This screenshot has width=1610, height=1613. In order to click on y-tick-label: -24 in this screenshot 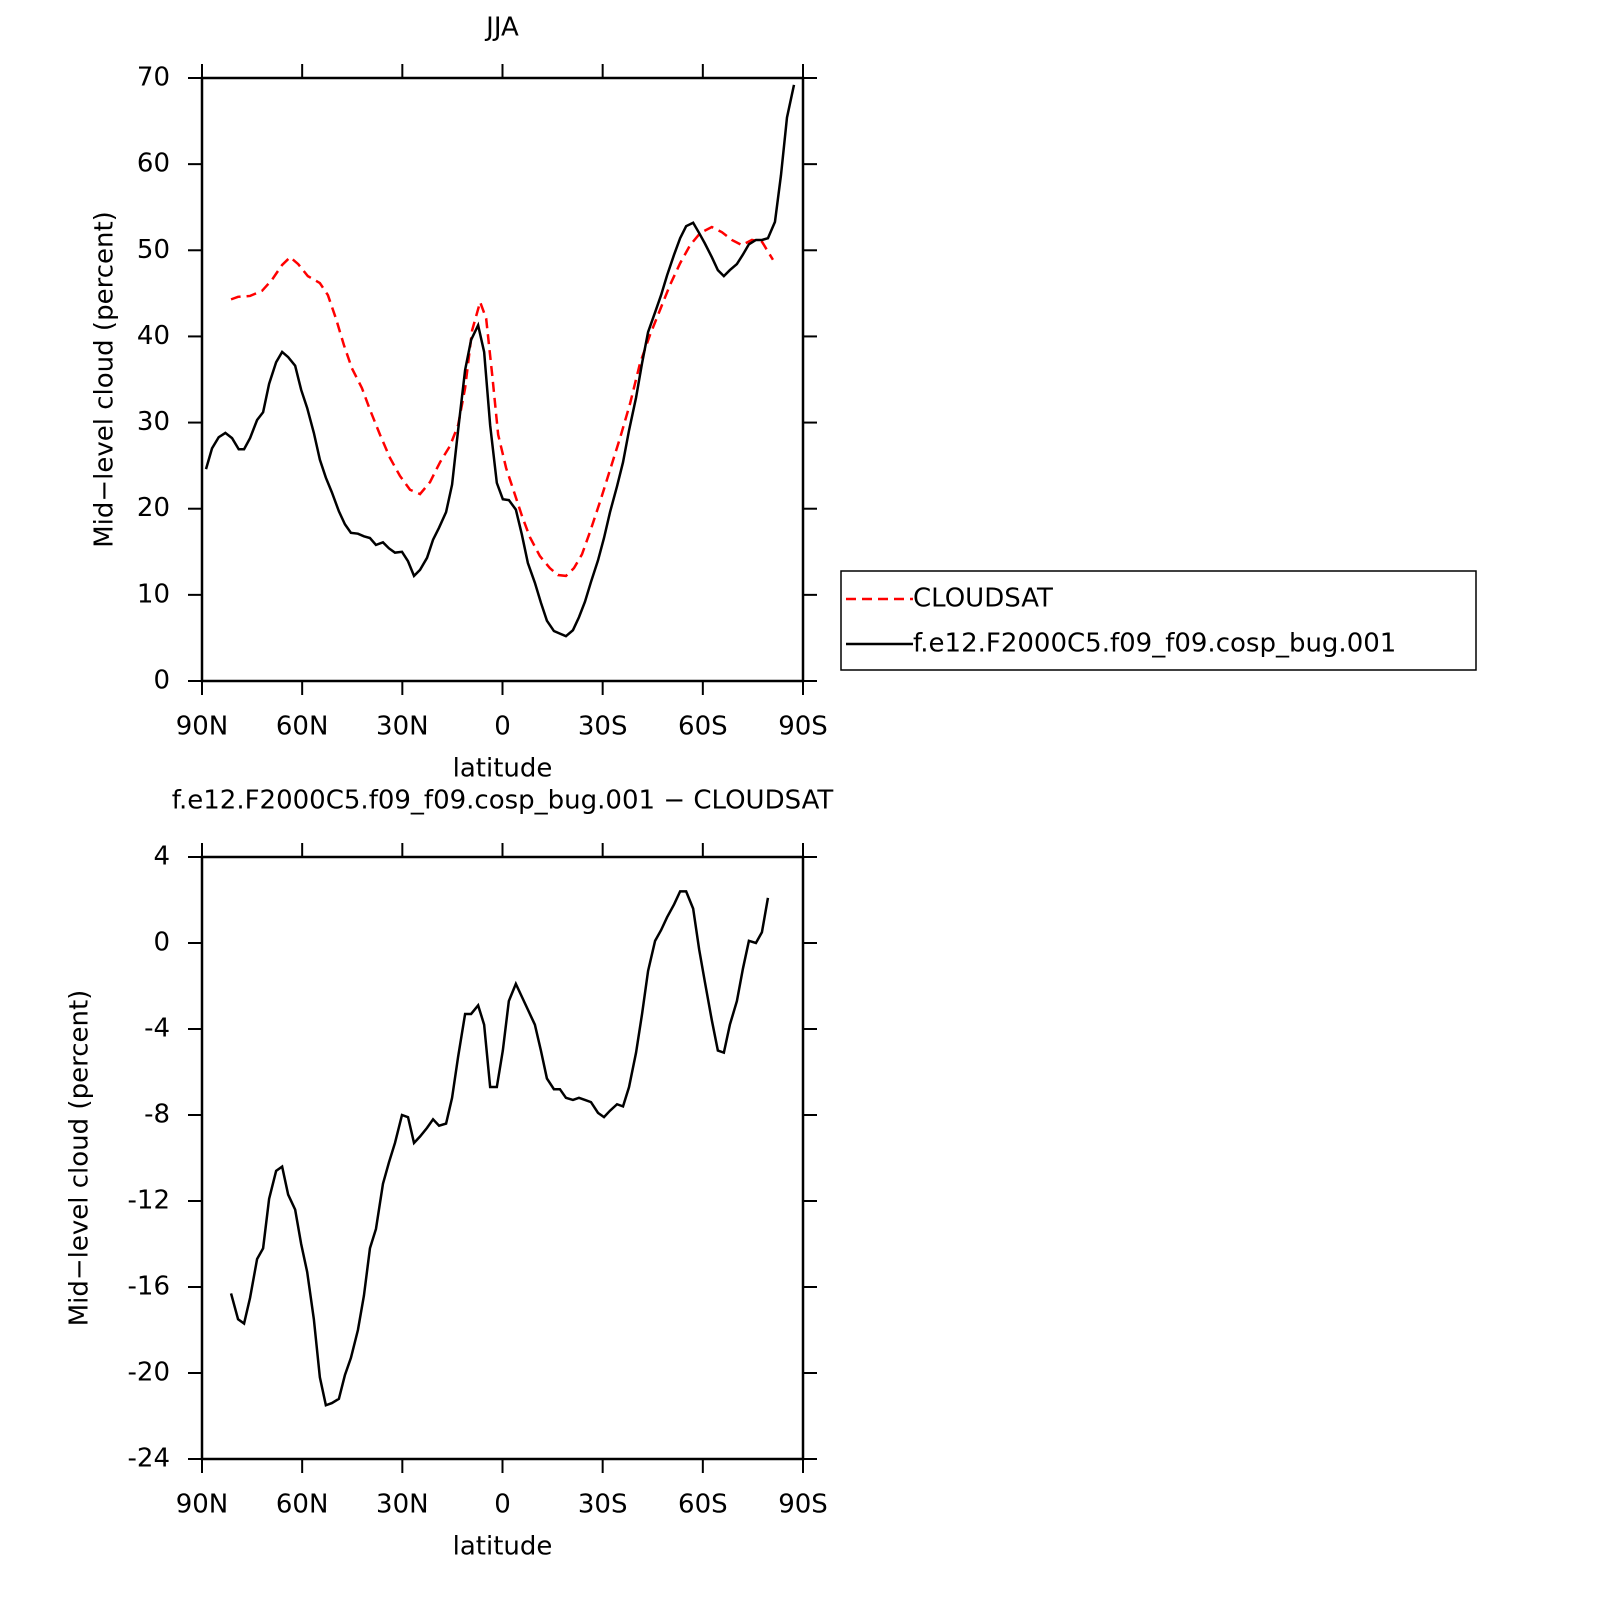, I will do `click(149, 1459)`.